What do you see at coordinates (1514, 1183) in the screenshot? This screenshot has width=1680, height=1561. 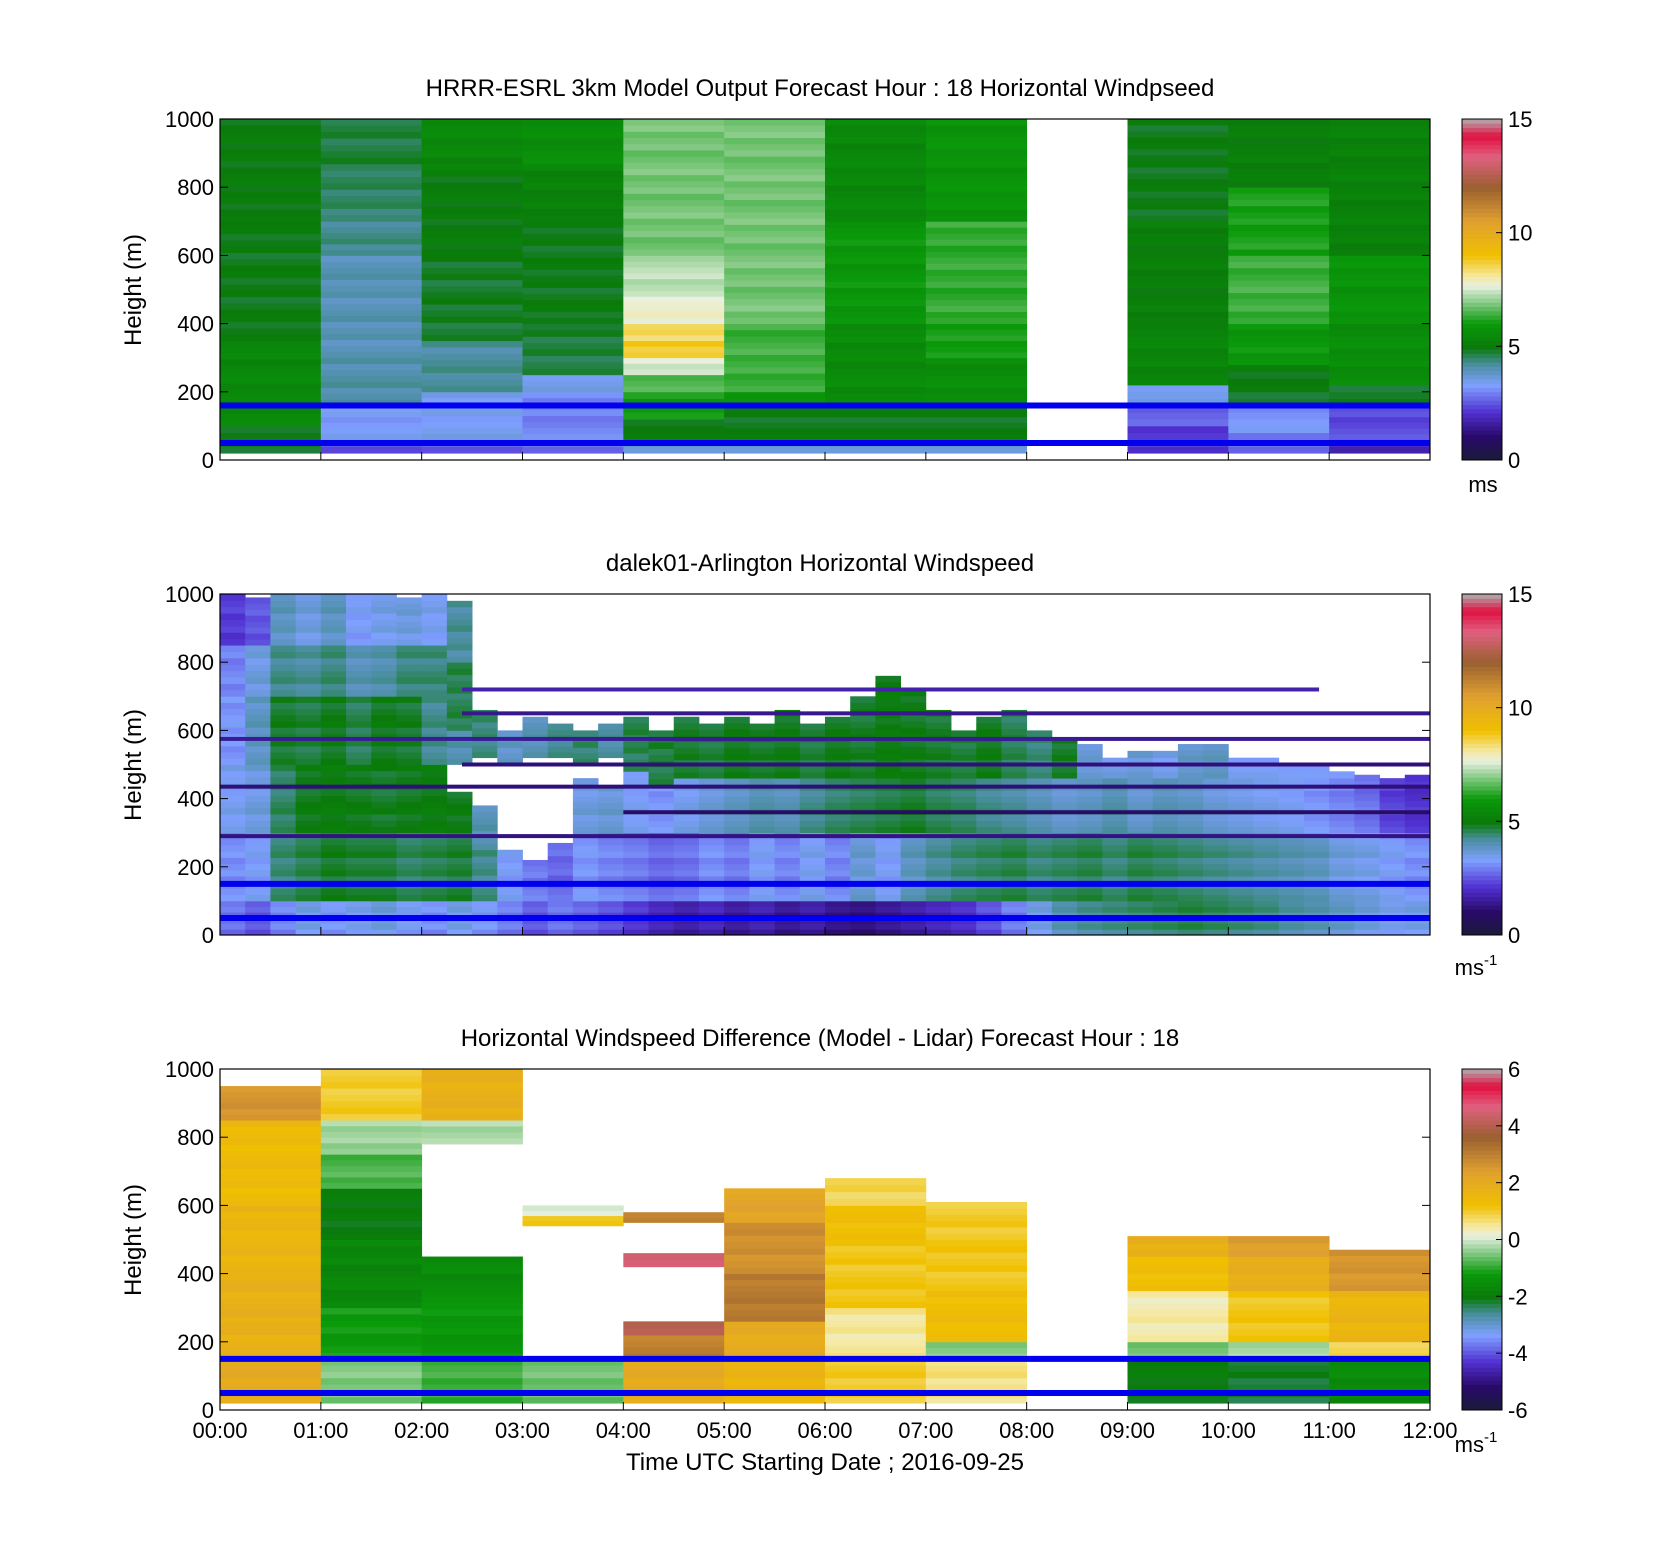 I see `colorbar-tick-label: 2` at bounding box center [1514, 1183].